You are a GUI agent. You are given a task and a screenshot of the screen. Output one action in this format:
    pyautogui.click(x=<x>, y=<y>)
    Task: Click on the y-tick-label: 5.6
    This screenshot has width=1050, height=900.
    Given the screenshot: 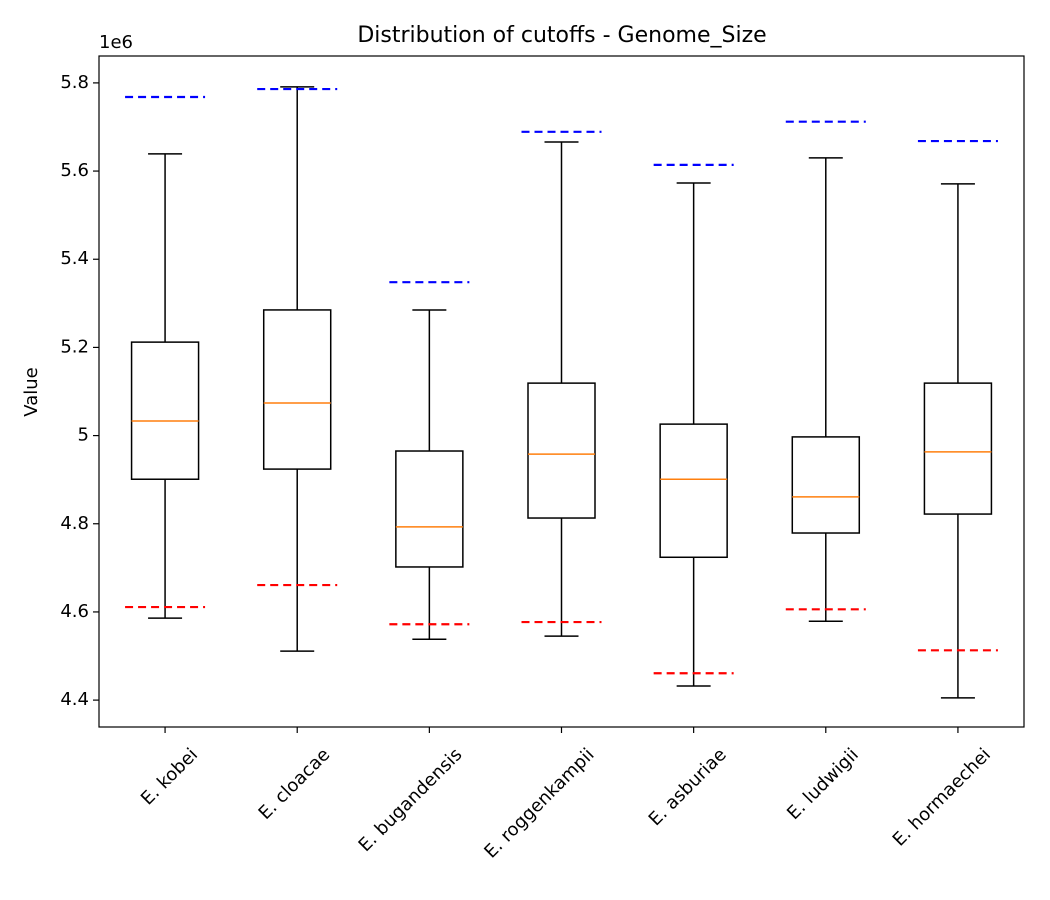 What is the action you would take?
    pyautogui.click(x=74, y=170)
    